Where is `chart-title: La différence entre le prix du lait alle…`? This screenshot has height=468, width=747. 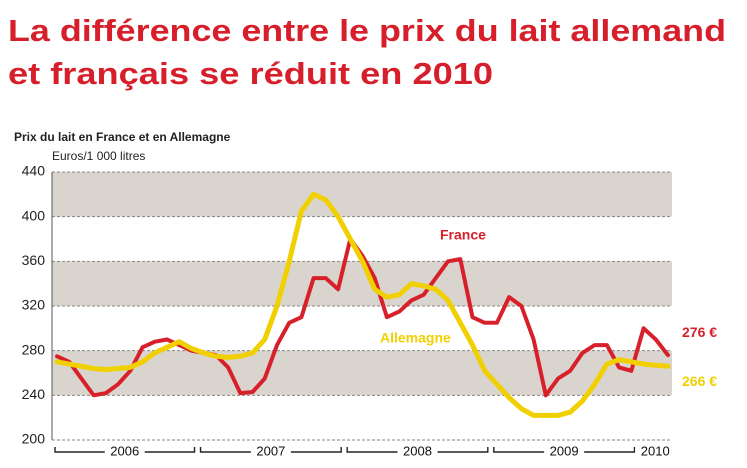
chart-title: La différence entre le prix du lait alle… is located at coordinates (367, 30).